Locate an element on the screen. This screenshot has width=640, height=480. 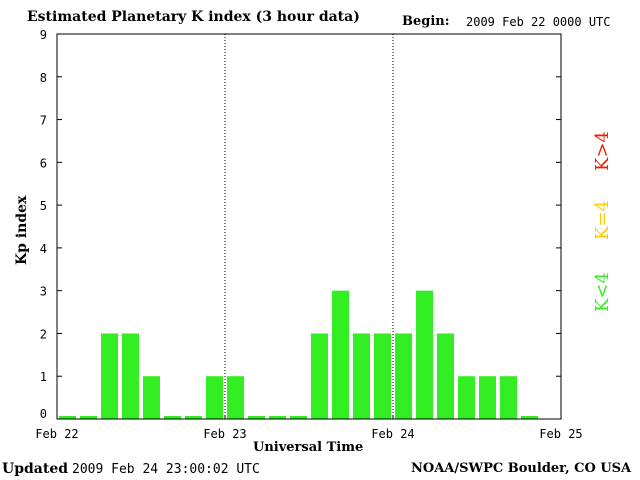
legend-k-equals-4: K=4 is located at coordinates (602, 220).